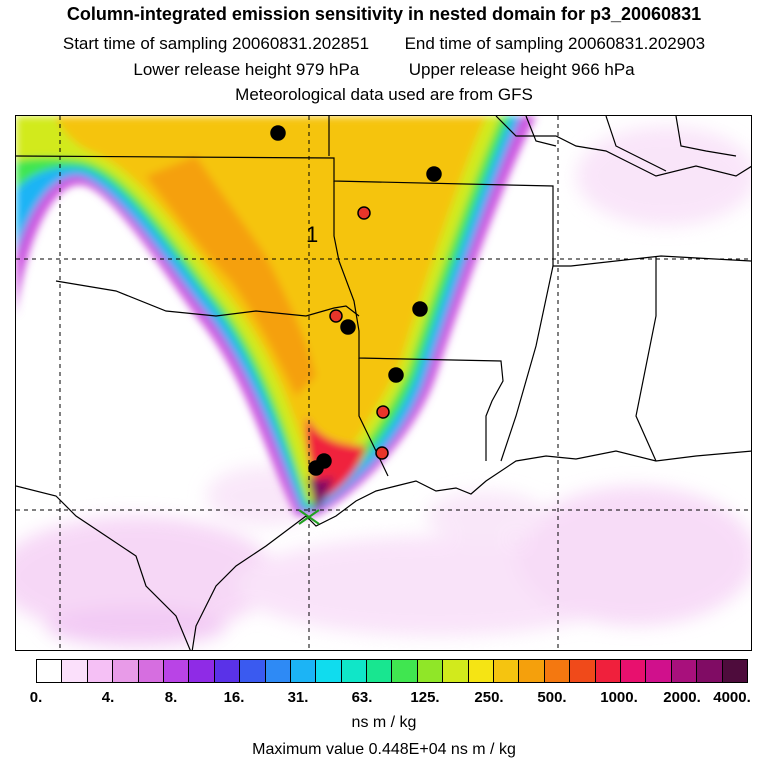  I want to click on trajectory-label: 1, so click(312, 234).